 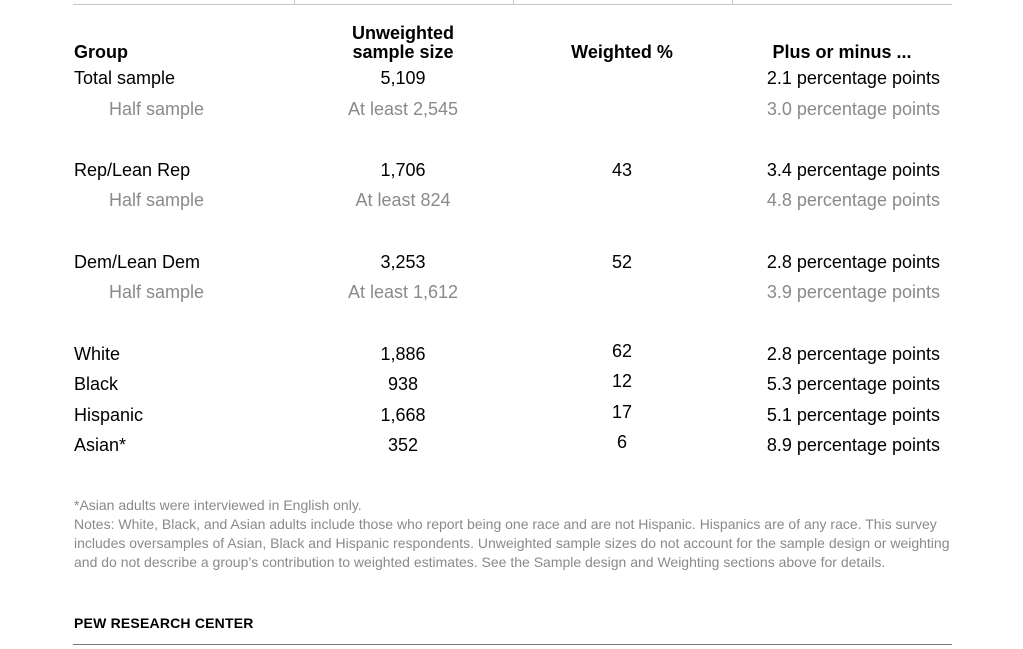 I want to click on cell-weighted: 12, so click(x=622, y=381).